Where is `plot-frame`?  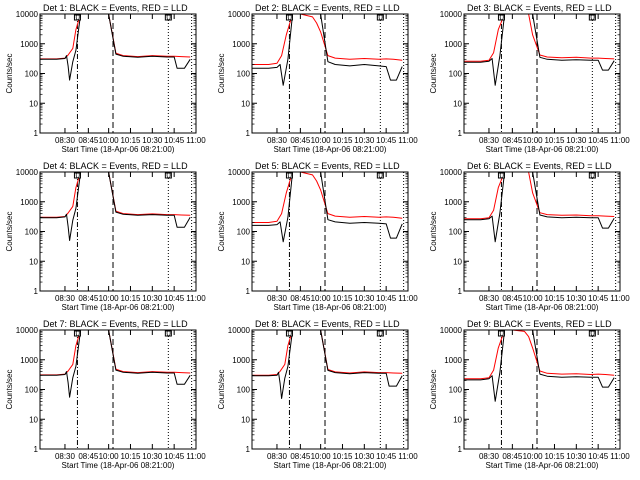 plot-frame is located at coordinates (118, 389).